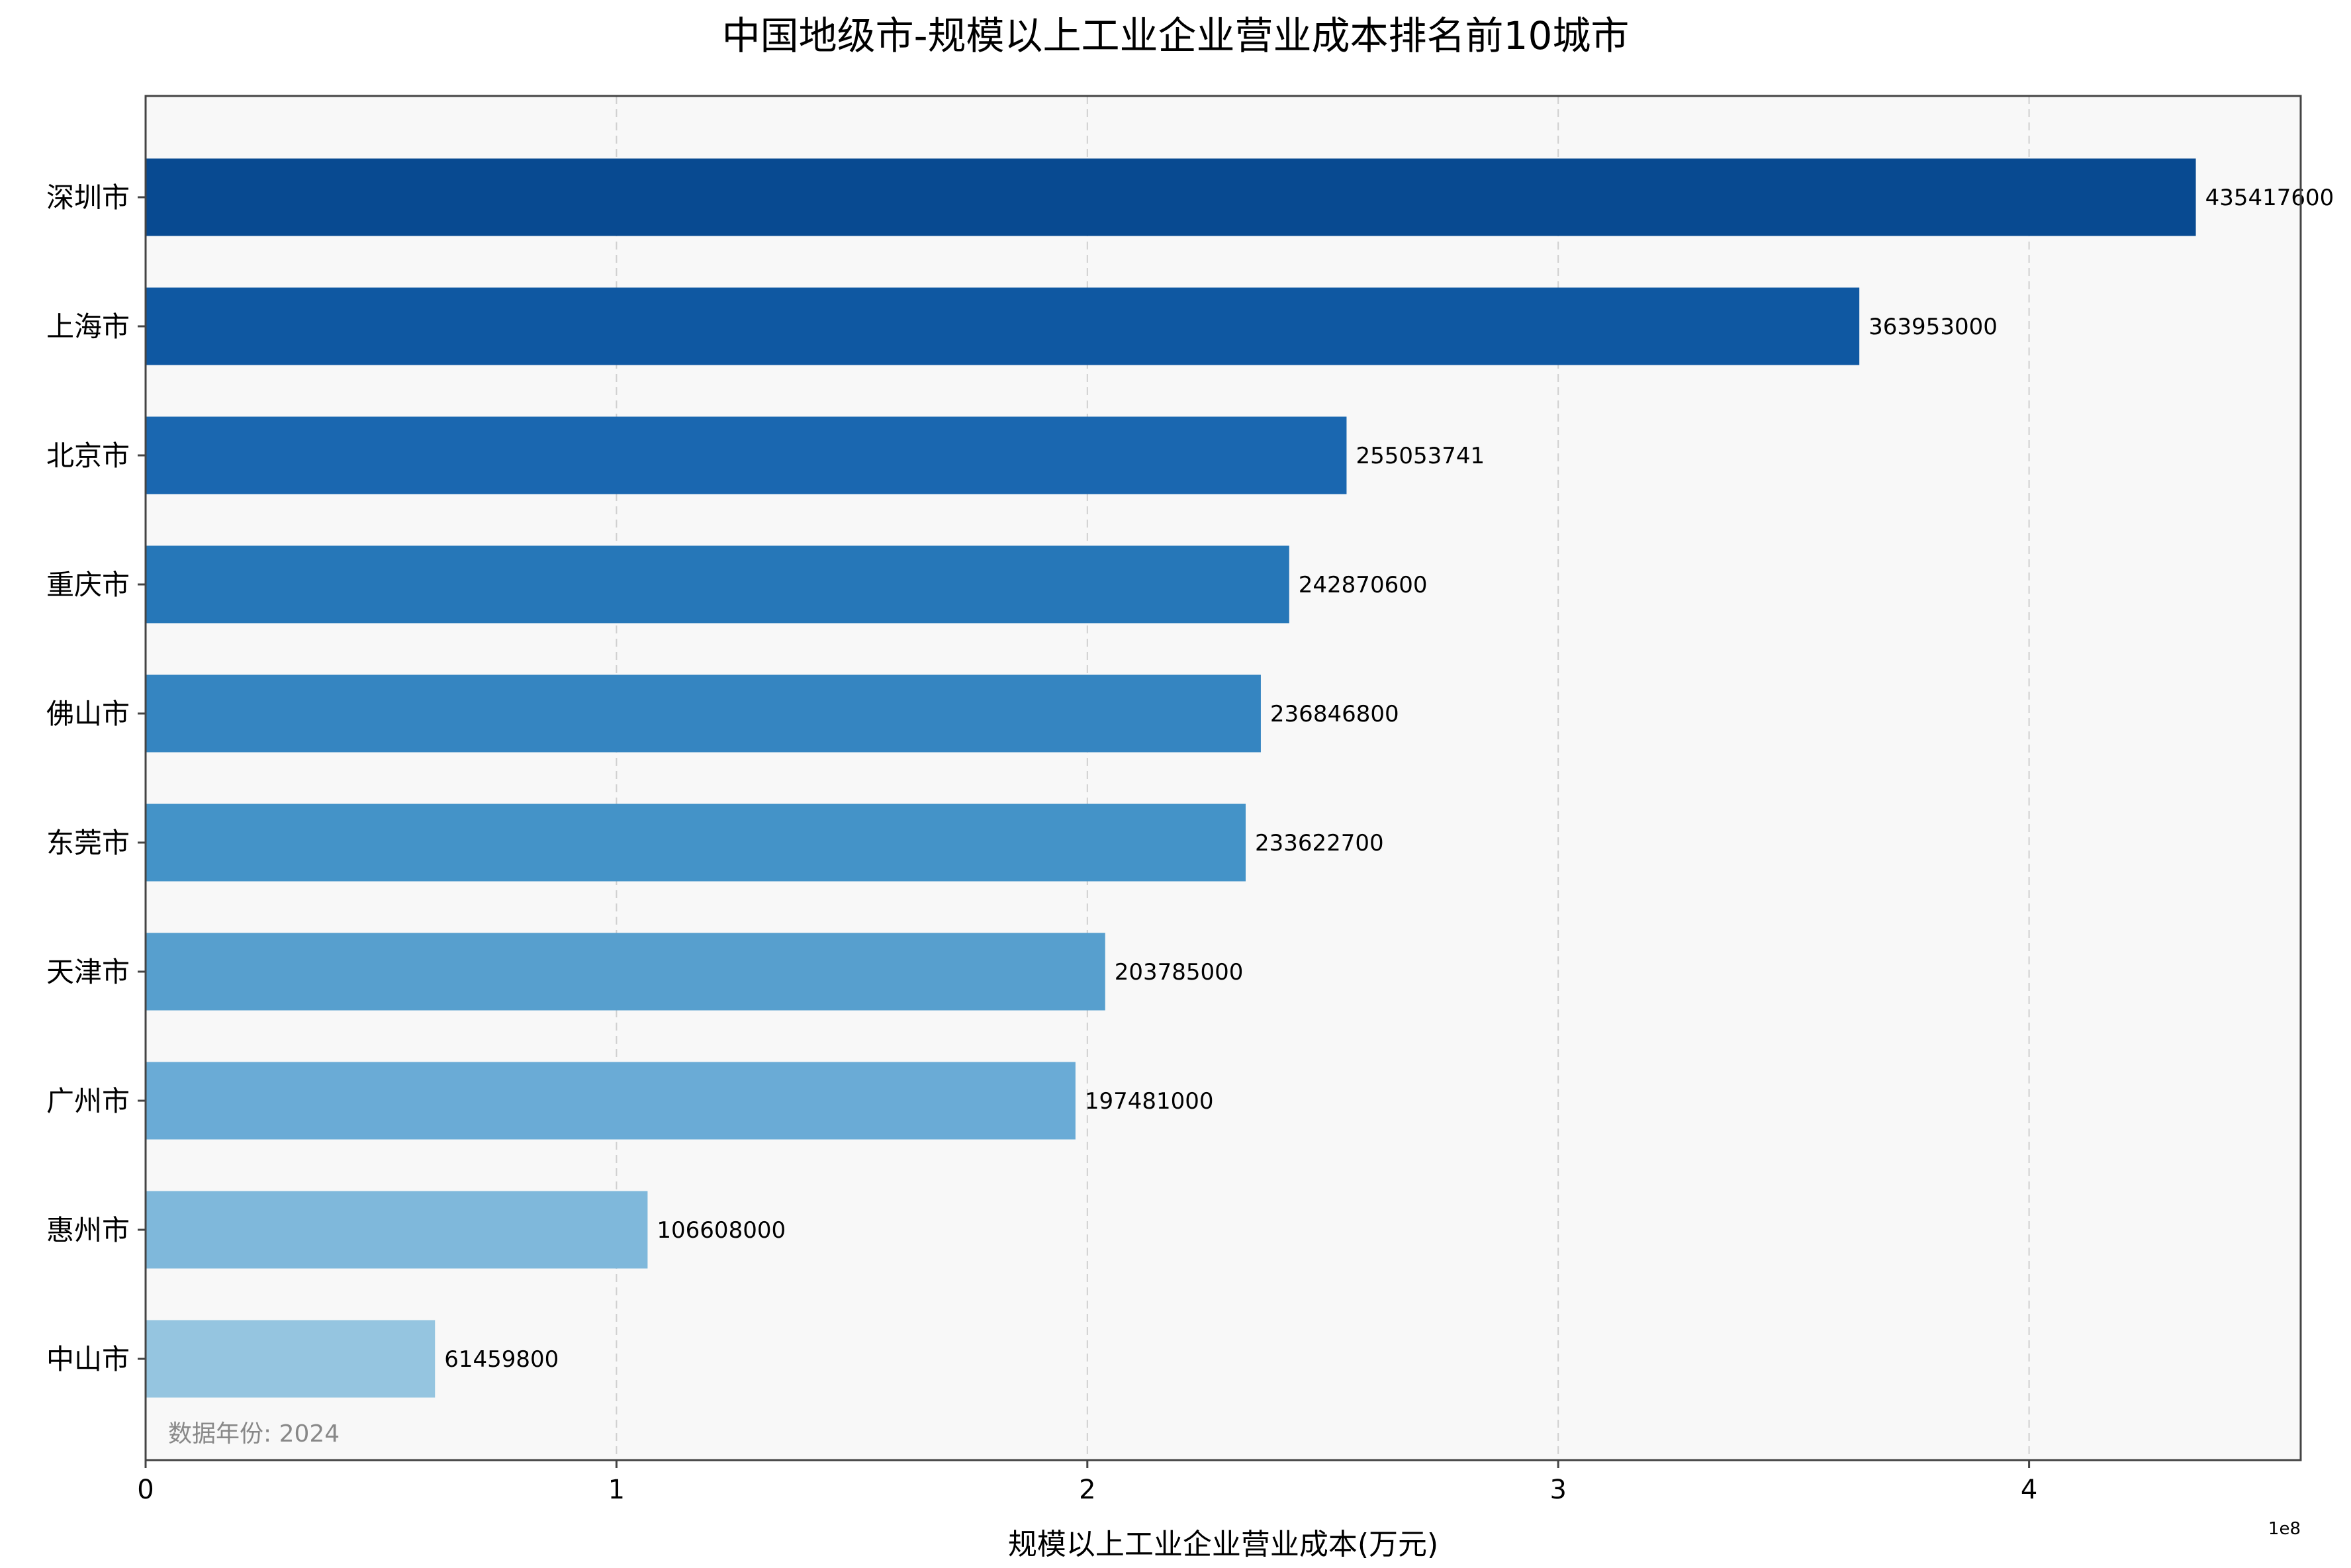 The height and width of the screenshot is (1568, 2351). Describe the element at coordinates (616, 1490) in the screenshot. I see `x-tick-label: 1` at that location.